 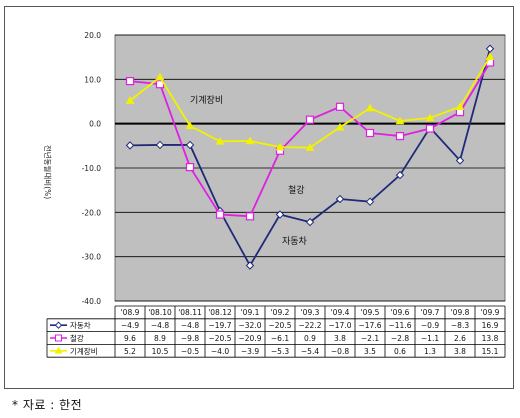 What do you see at coordinates (400, 312) in the screenshot?
I see `x-tick-label: '09.6` at bounding box center [400, 312].